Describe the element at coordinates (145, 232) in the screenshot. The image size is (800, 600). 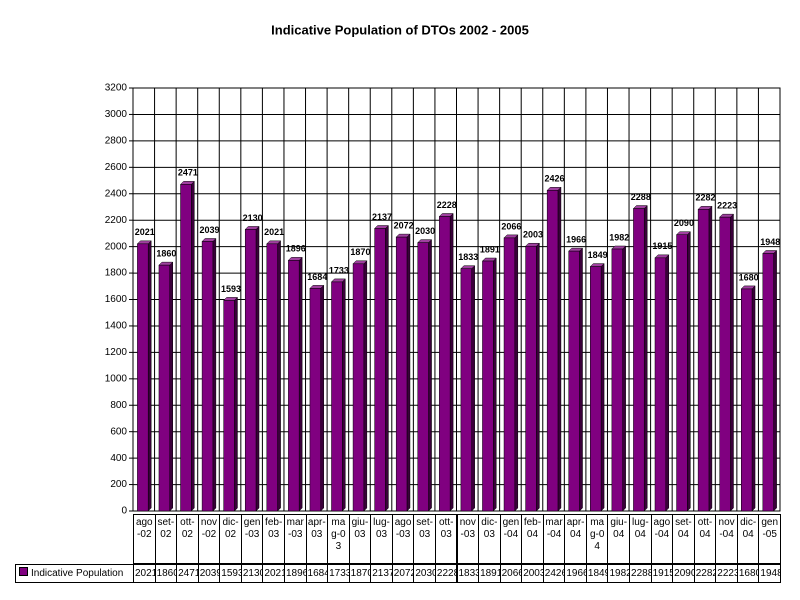
I see `data-label: 2021` at that location.